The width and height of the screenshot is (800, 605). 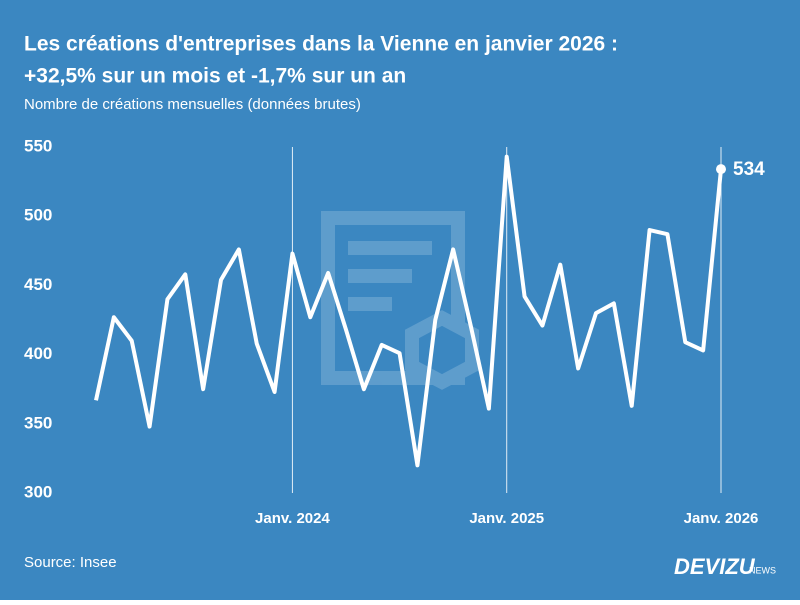 What do you see at coordinates (721, 518) in the screenshot?
I see `x-tick-label: Janv. 2026` at bounding box center [721, 518].